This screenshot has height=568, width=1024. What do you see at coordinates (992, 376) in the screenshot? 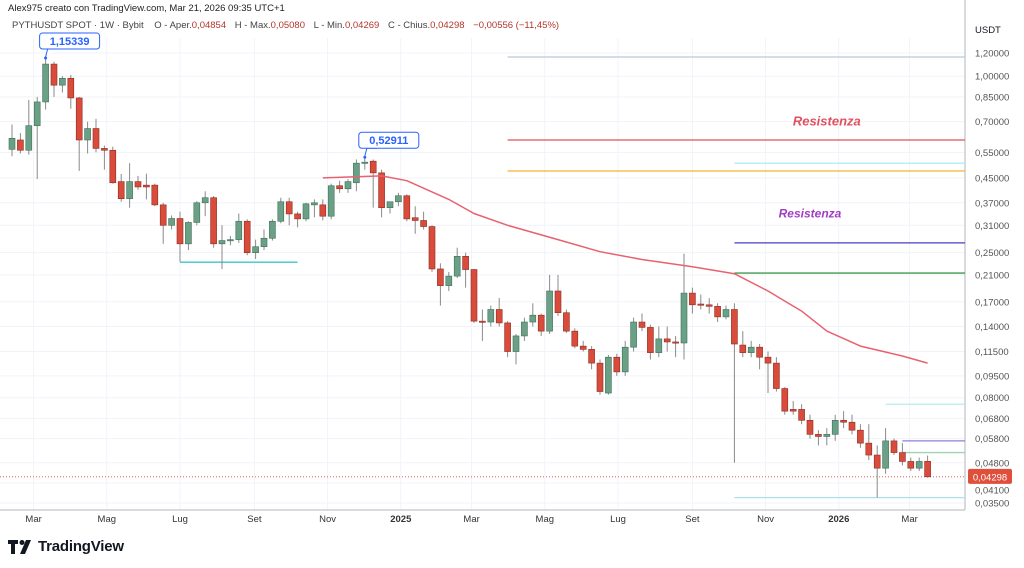
I see `y-tick-label: 0,09500` at bounding box center [992, 376].